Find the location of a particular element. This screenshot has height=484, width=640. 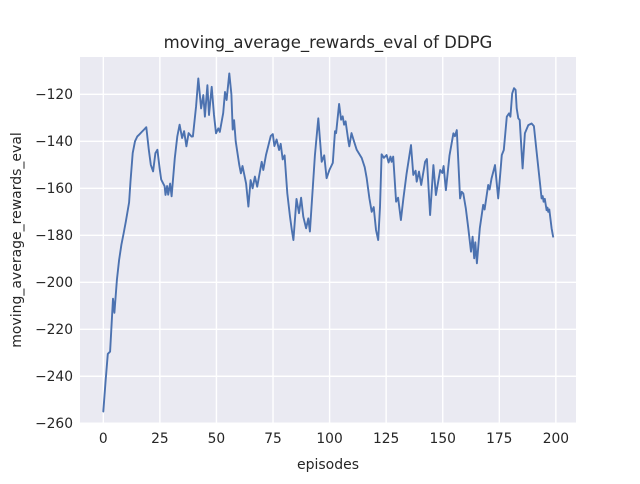

x-tick-label: 125 is located at coordinates (386, 439).